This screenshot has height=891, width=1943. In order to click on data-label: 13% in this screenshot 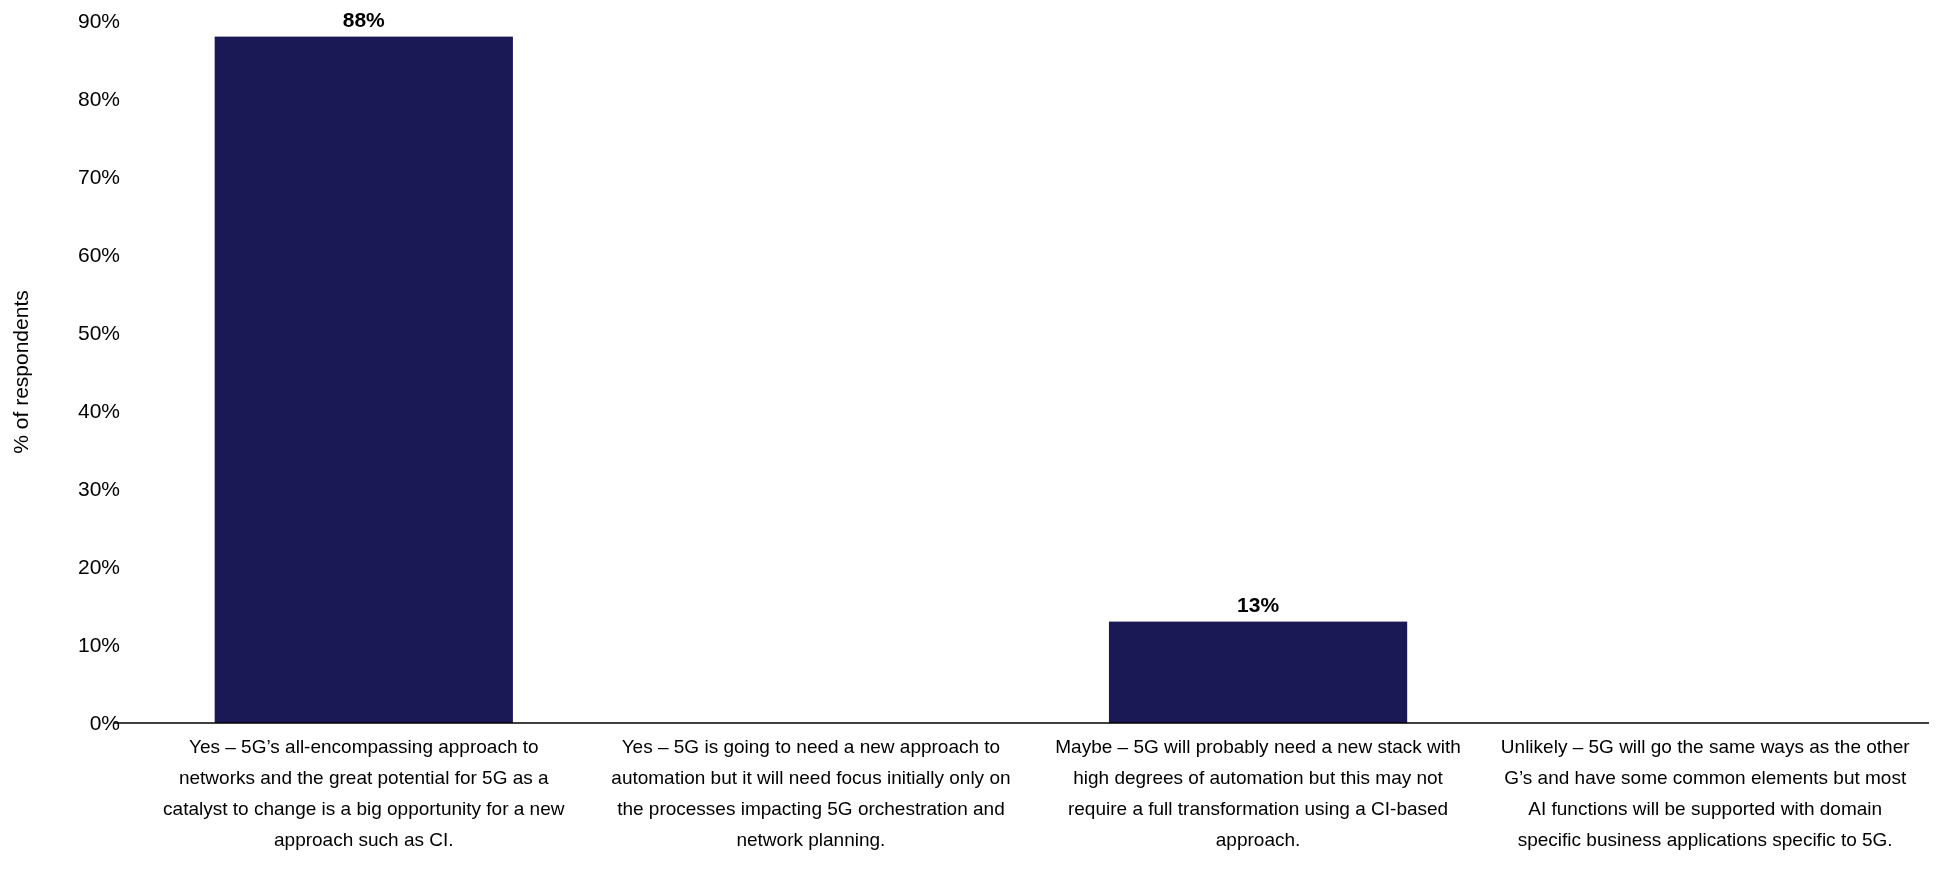, I will do `click(1258, 604)`.